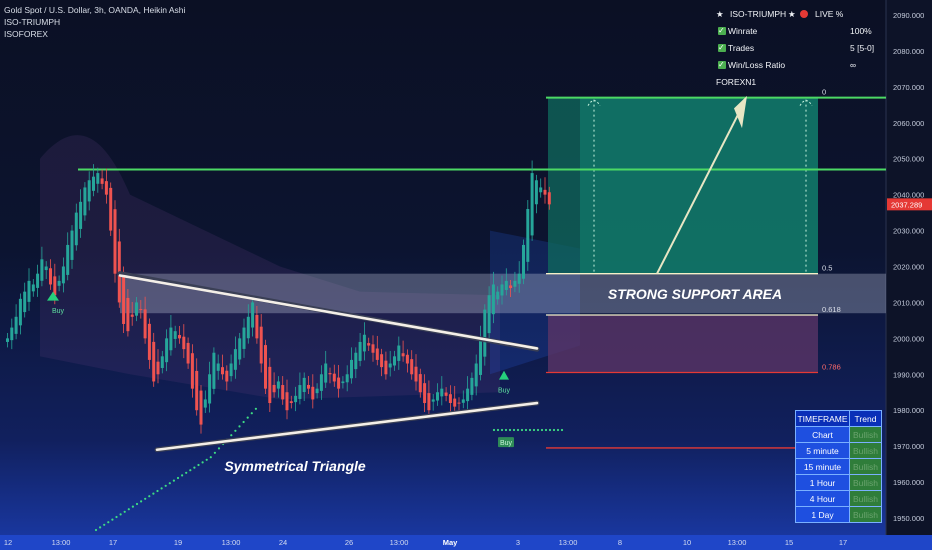  What do you see at coordinates (862, 48) in the screenshot?
I see `stat-value: 5 [5-0]` at bounding box center [862, 48].